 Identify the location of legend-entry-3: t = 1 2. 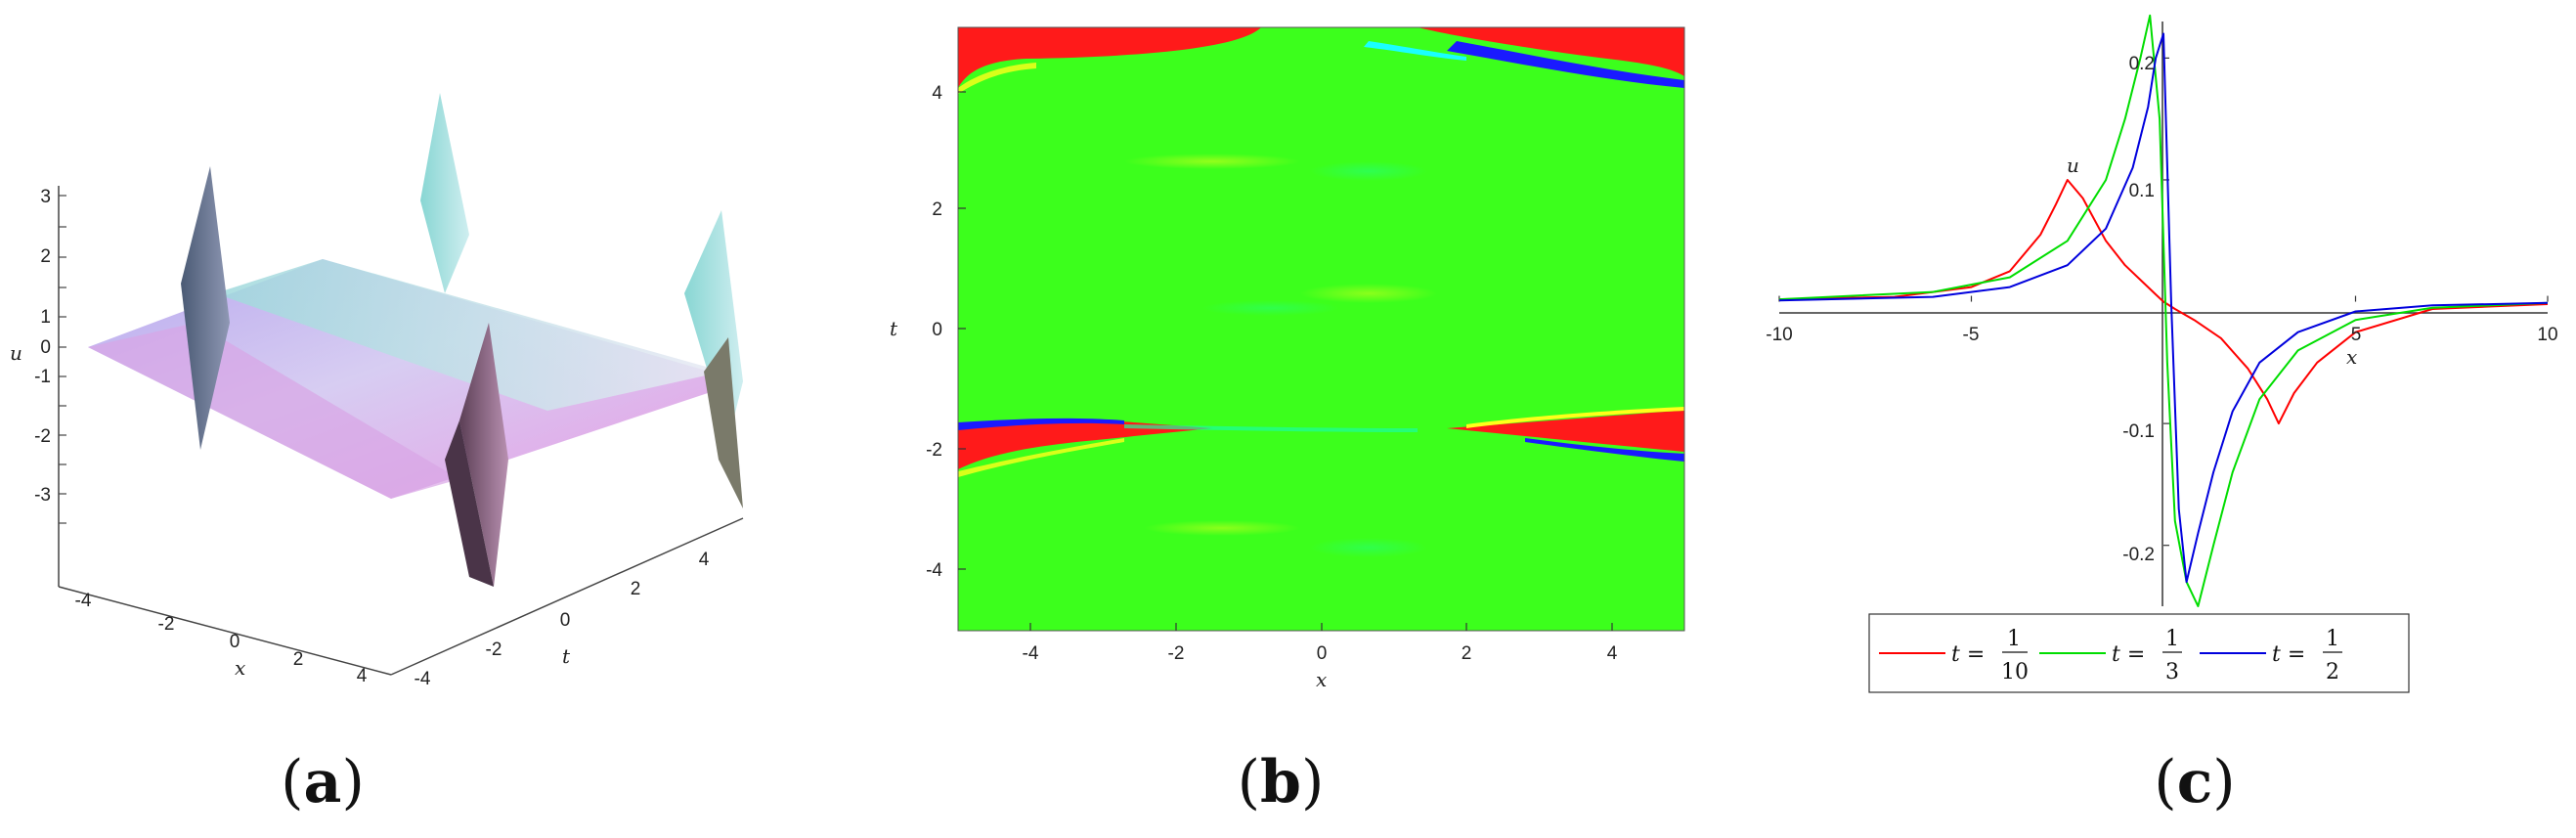
(2271, 655).